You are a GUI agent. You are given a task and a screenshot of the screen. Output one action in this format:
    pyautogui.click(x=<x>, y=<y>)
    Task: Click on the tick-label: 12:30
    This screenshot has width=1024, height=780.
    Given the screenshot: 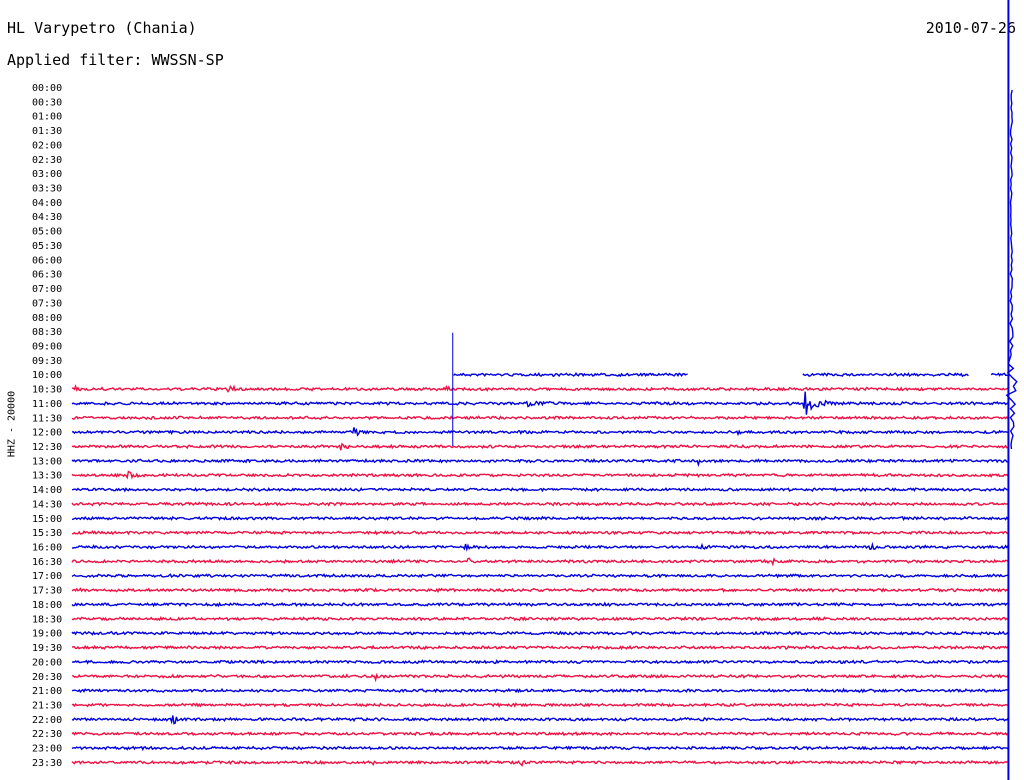 What is the action you would take?
    pyautogui.click(x=47, y=447)
    